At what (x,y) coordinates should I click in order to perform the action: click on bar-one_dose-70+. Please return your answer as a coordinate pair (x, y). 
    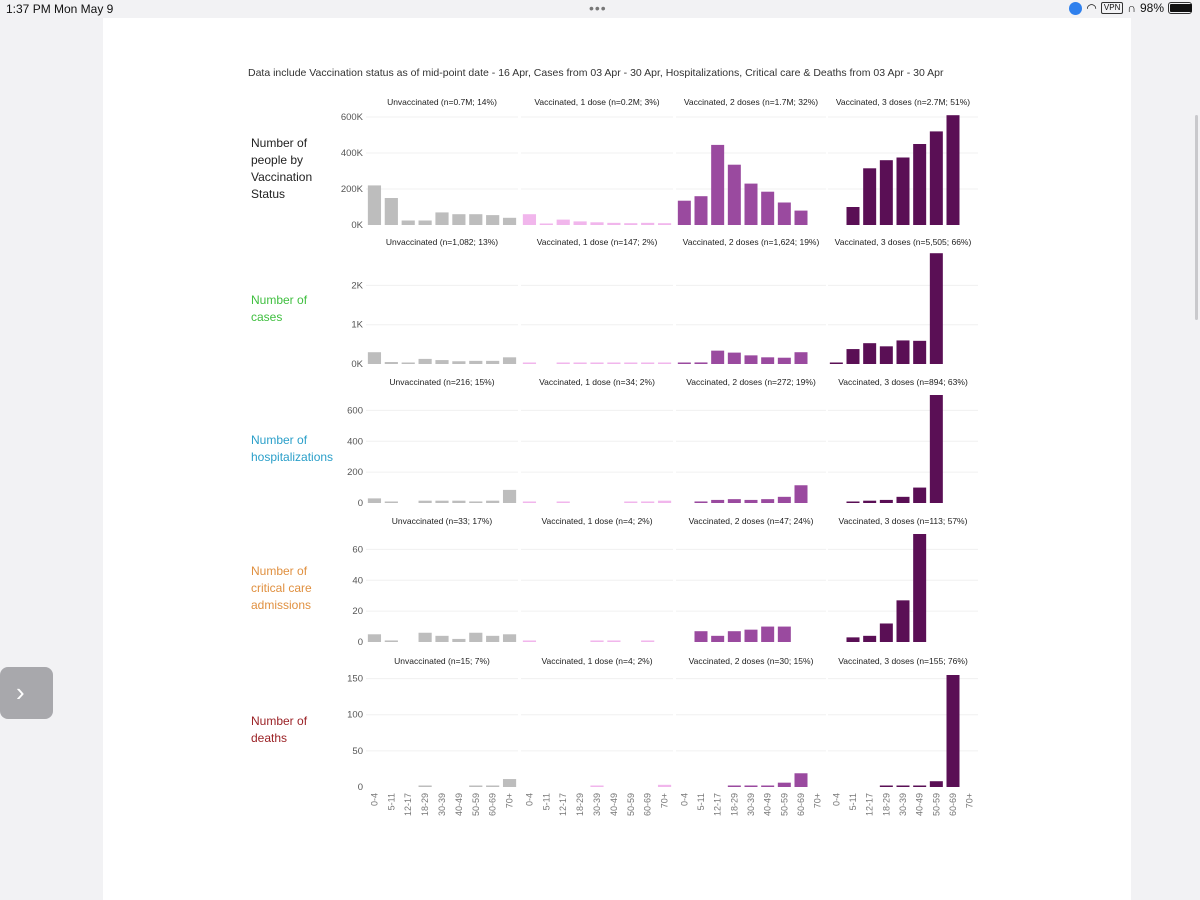
    Looking at the image, I should click on (664, 224).